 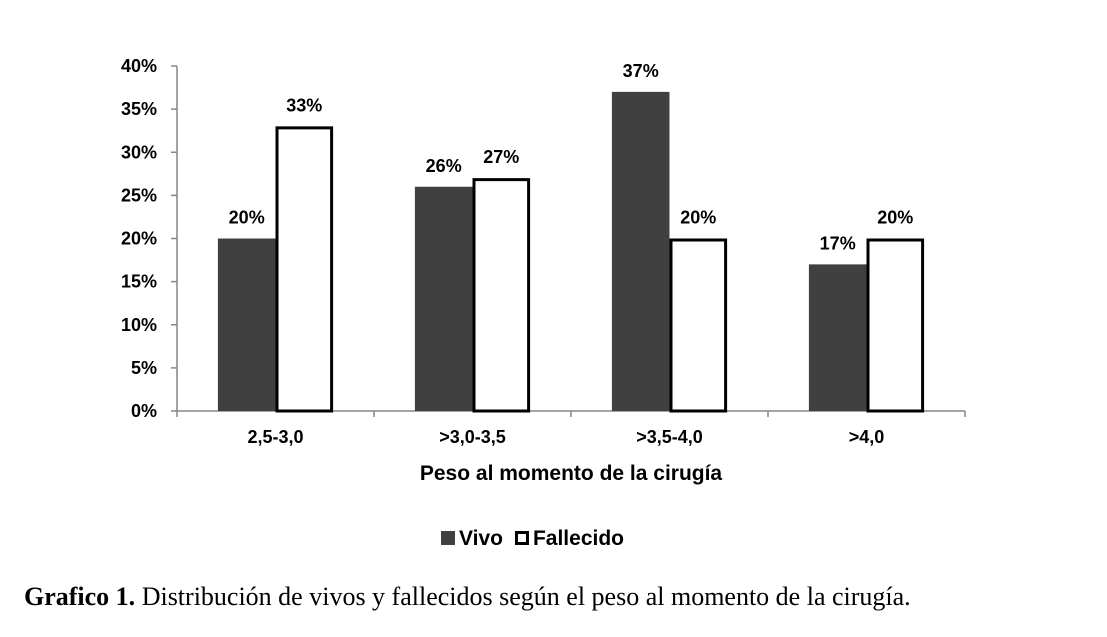 I want to click on data-label: 37%, so click(x=641, y=71).